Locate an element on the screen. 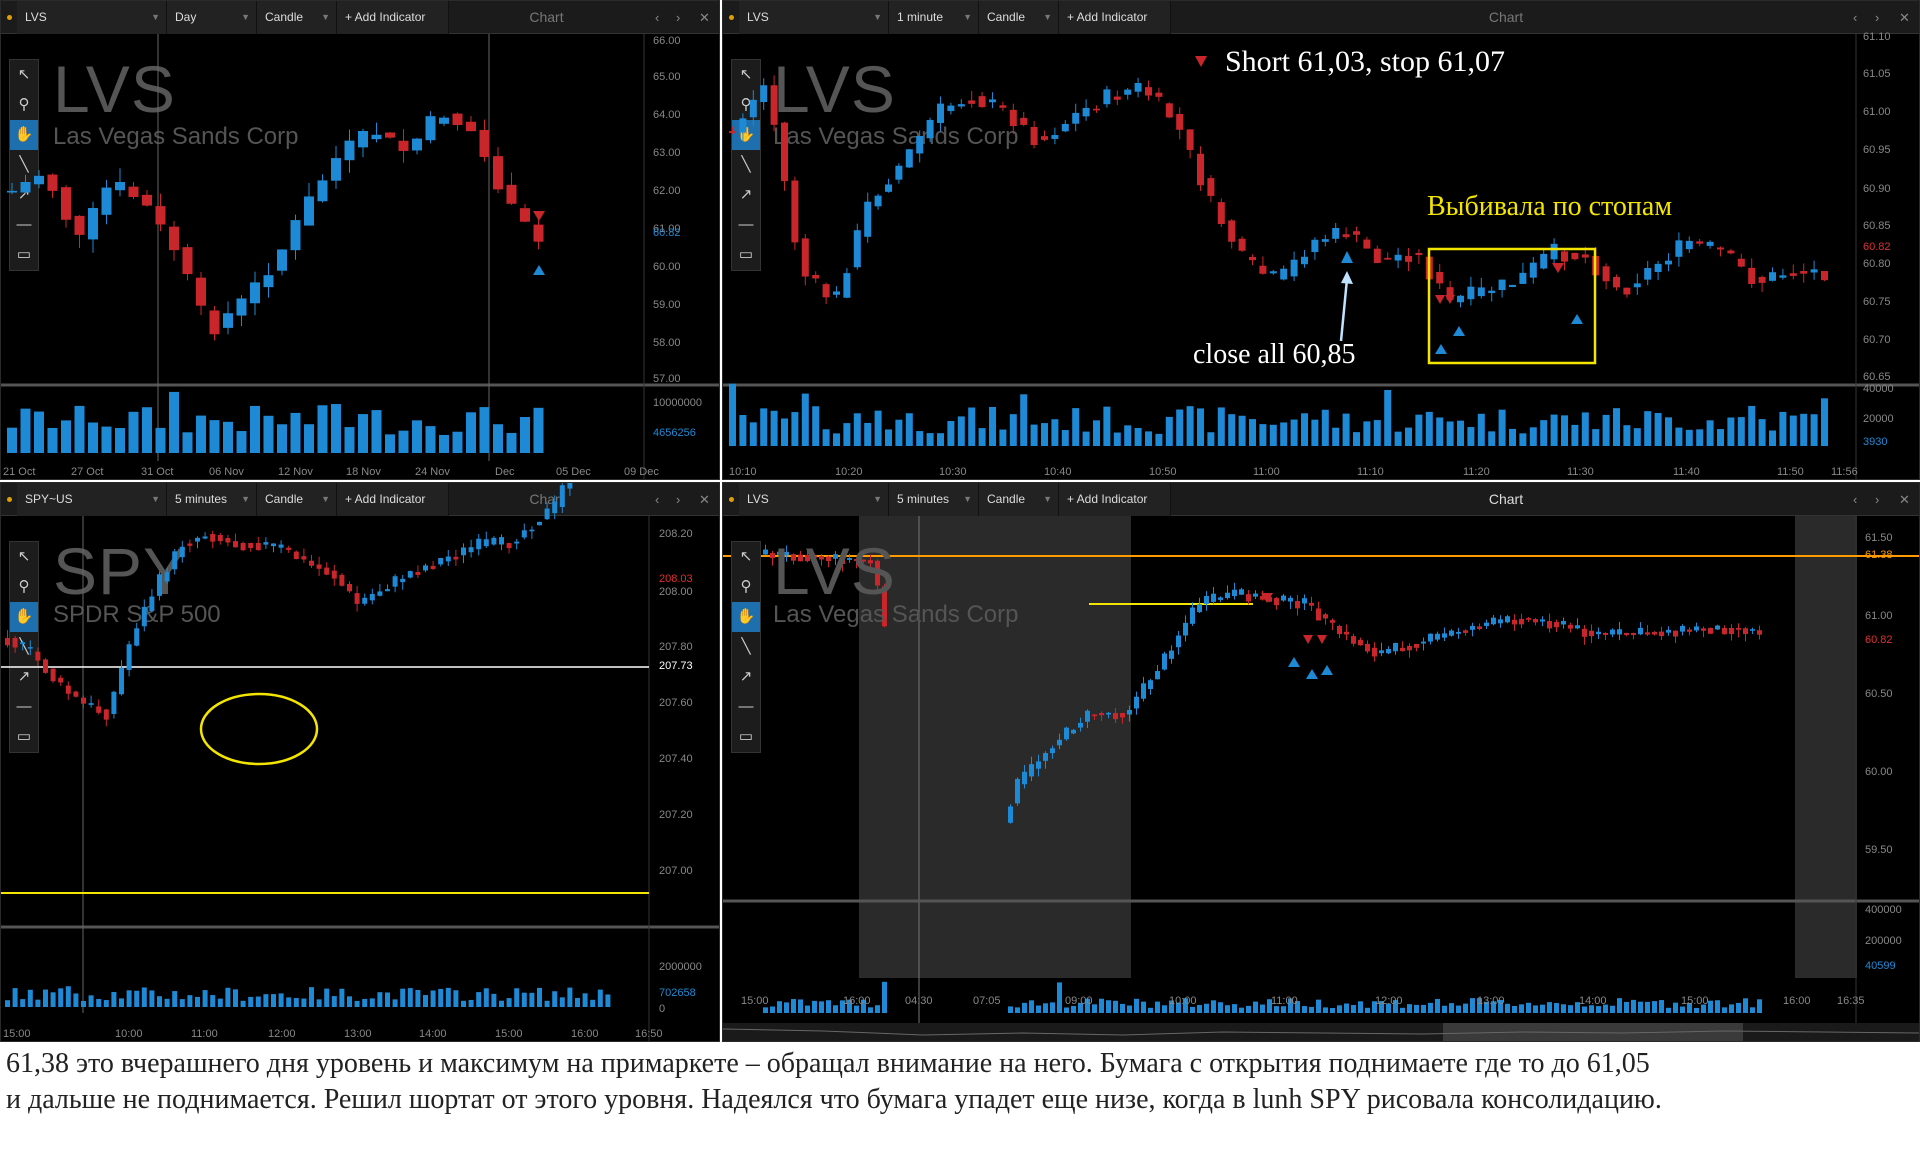 The height and width of the screenshot is (1150, 1920). y-tick: 59.00 is located at coordinates (667, 305).